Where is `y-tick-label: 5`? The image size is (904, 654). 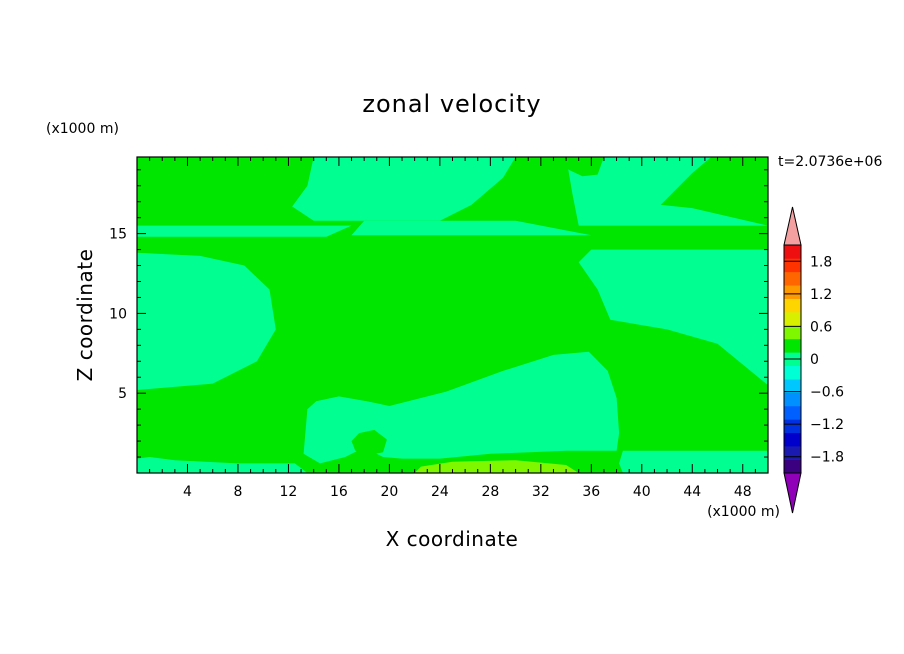
y-tick-label: 5 is located at coordinates (122, 394).